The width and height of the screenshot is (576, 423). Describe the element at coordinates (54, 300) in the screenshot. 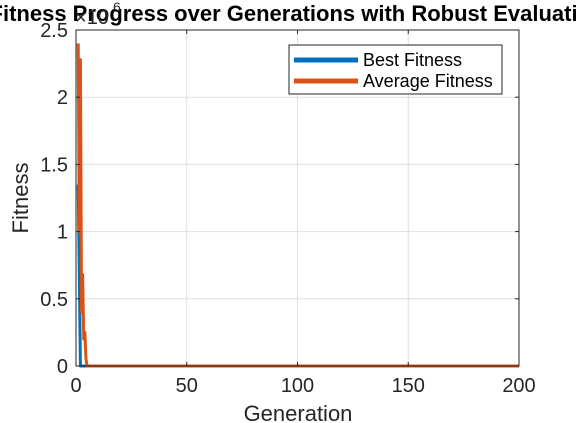

I see `y-tick-label: 0.5` at that location.